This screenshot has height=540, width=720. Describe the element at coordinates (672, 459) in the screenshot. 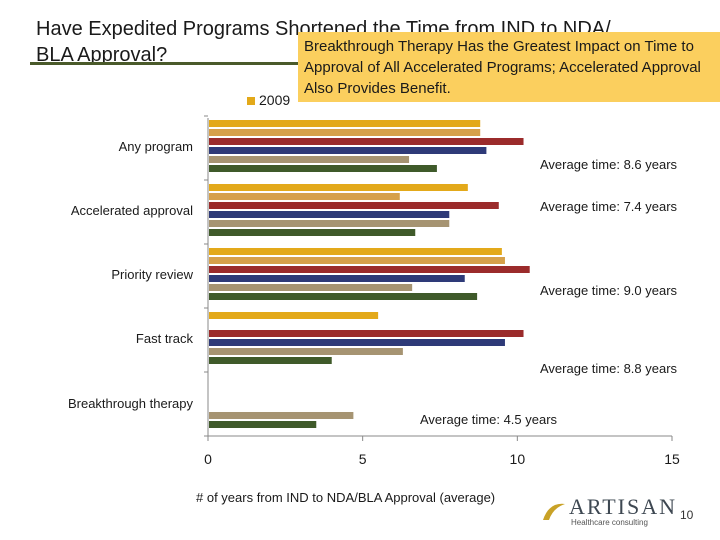

I see `x-tick-label: 15` at that location.